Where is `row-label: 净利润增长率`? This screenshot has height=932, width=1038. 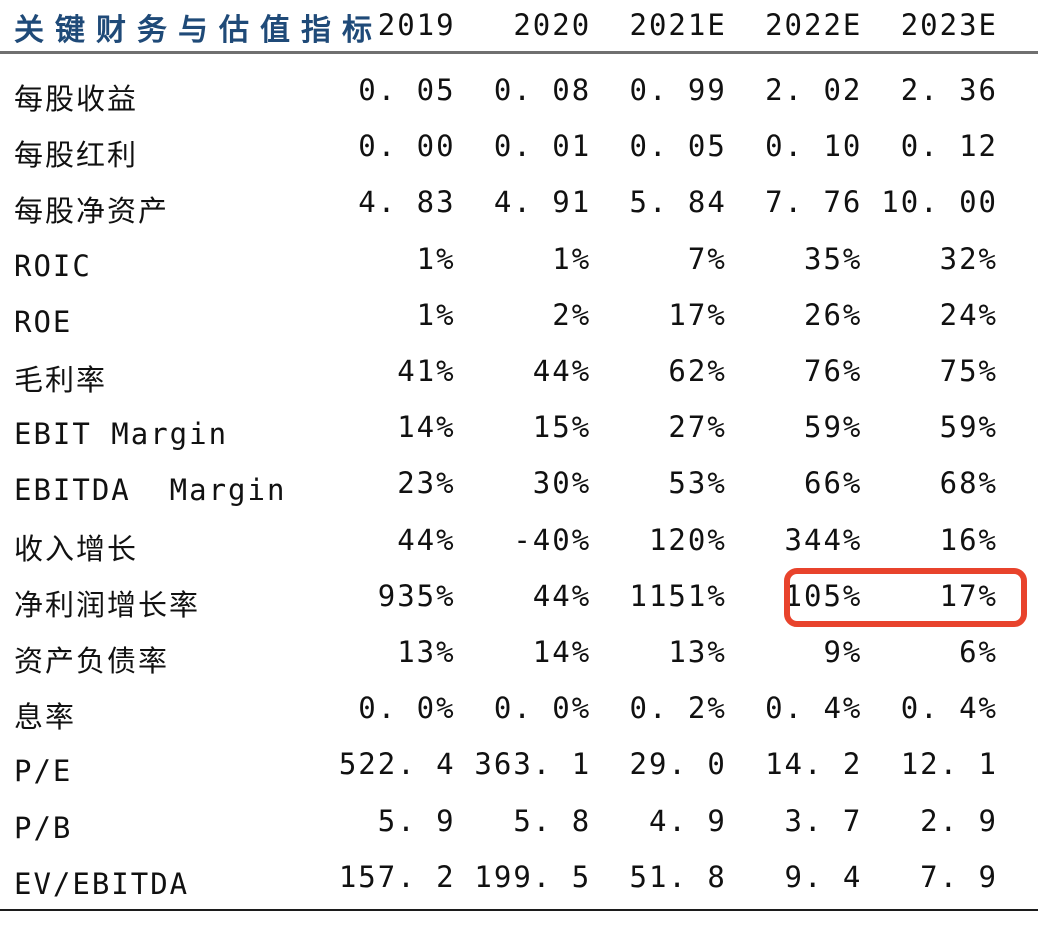
row-label: 净利润增长率 is located at coordinates (107, 604).